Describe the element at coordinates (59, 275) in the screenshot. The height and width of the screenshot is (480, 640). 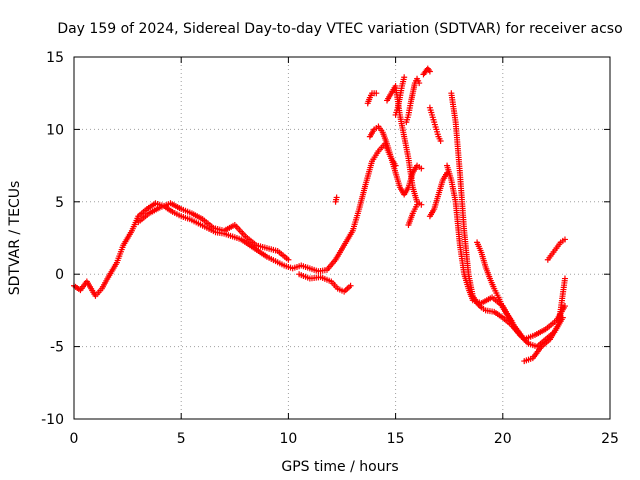
I see `y-tick-label: 0` at that location.